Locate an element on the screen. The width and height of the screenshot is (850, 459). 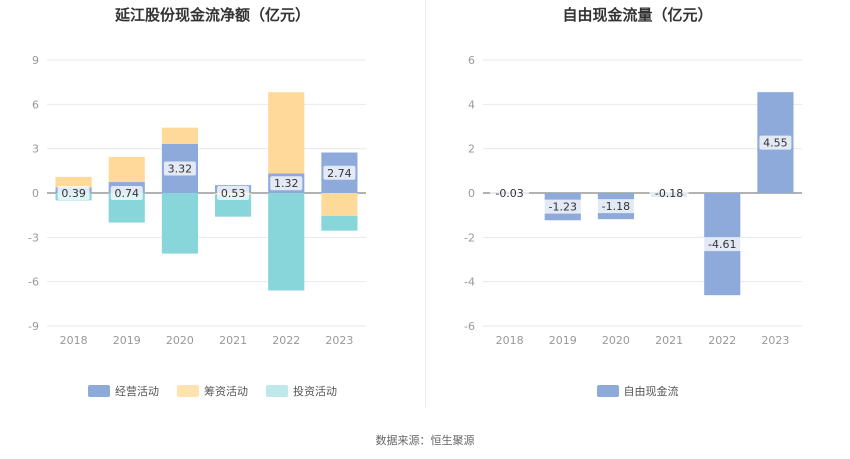
legend-swatch-investing is located at coordinates (277, 391).